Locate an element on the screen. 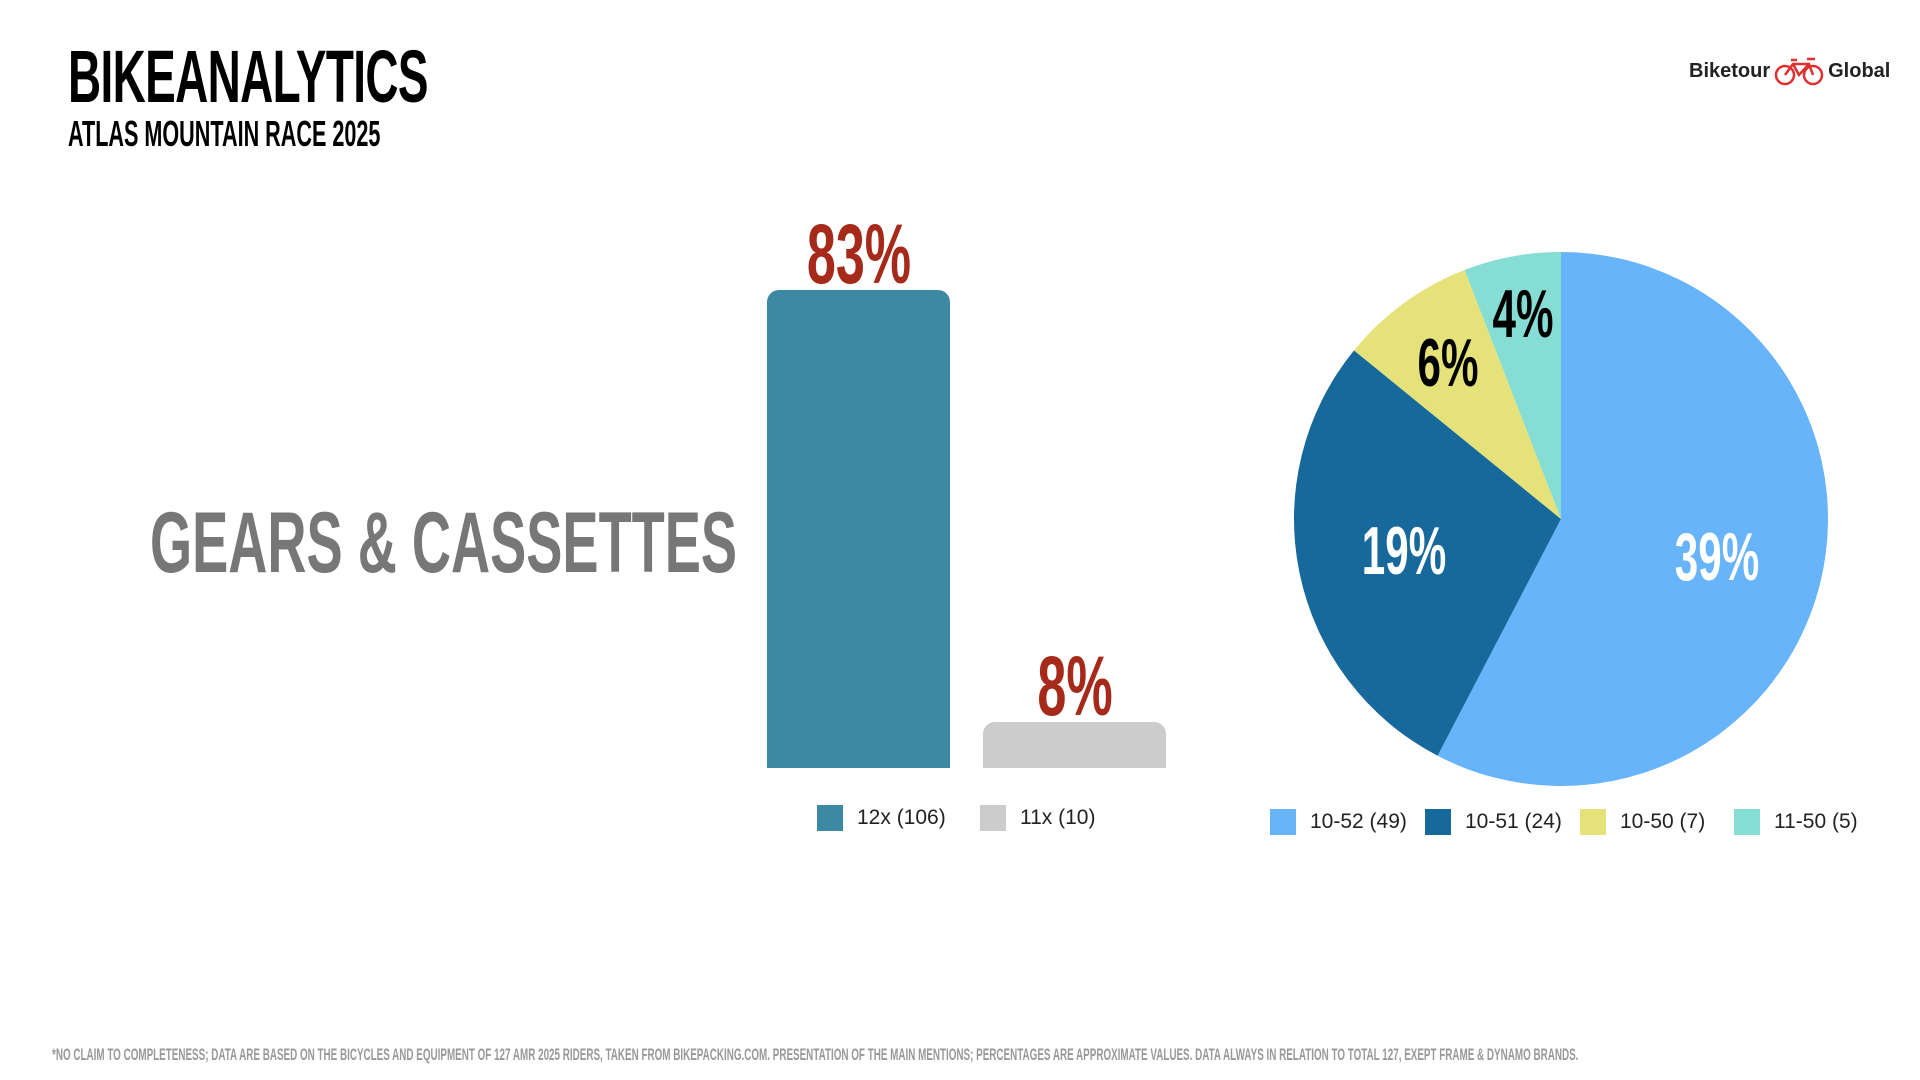 This screenshot has height=1080, width=1920. section-title: GEARS & CASSETTES is located at coordinates (444, 543).